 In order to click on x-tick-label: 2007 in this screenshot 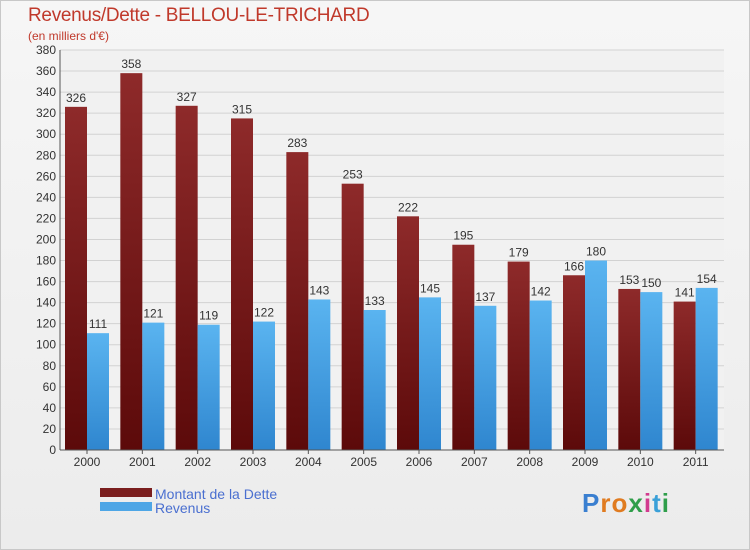, I will do `click(474, 462)`.